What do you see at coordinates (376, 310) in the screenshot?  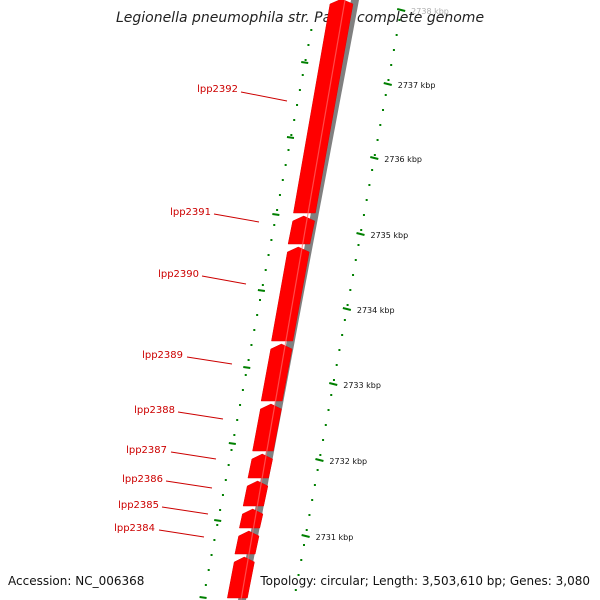 I see `scale-tick-label: 2734 kbp` at bounding box center [376, 310].